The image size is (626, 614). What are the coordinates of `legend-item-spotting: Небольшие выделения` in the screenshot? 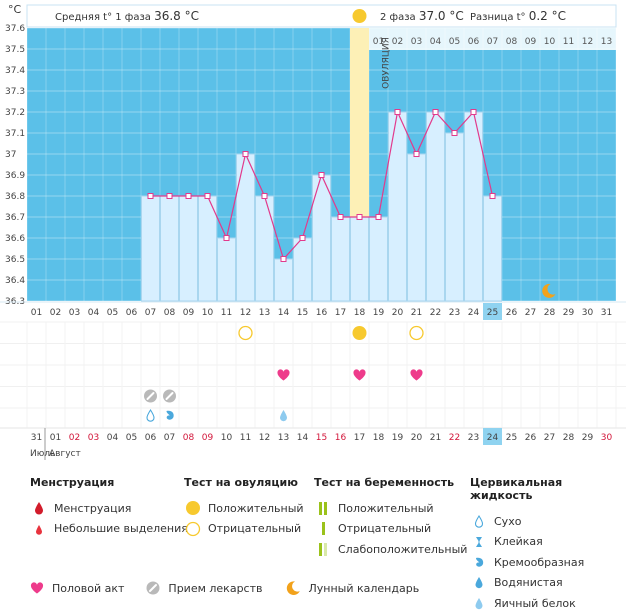 It's located at (109, 529).